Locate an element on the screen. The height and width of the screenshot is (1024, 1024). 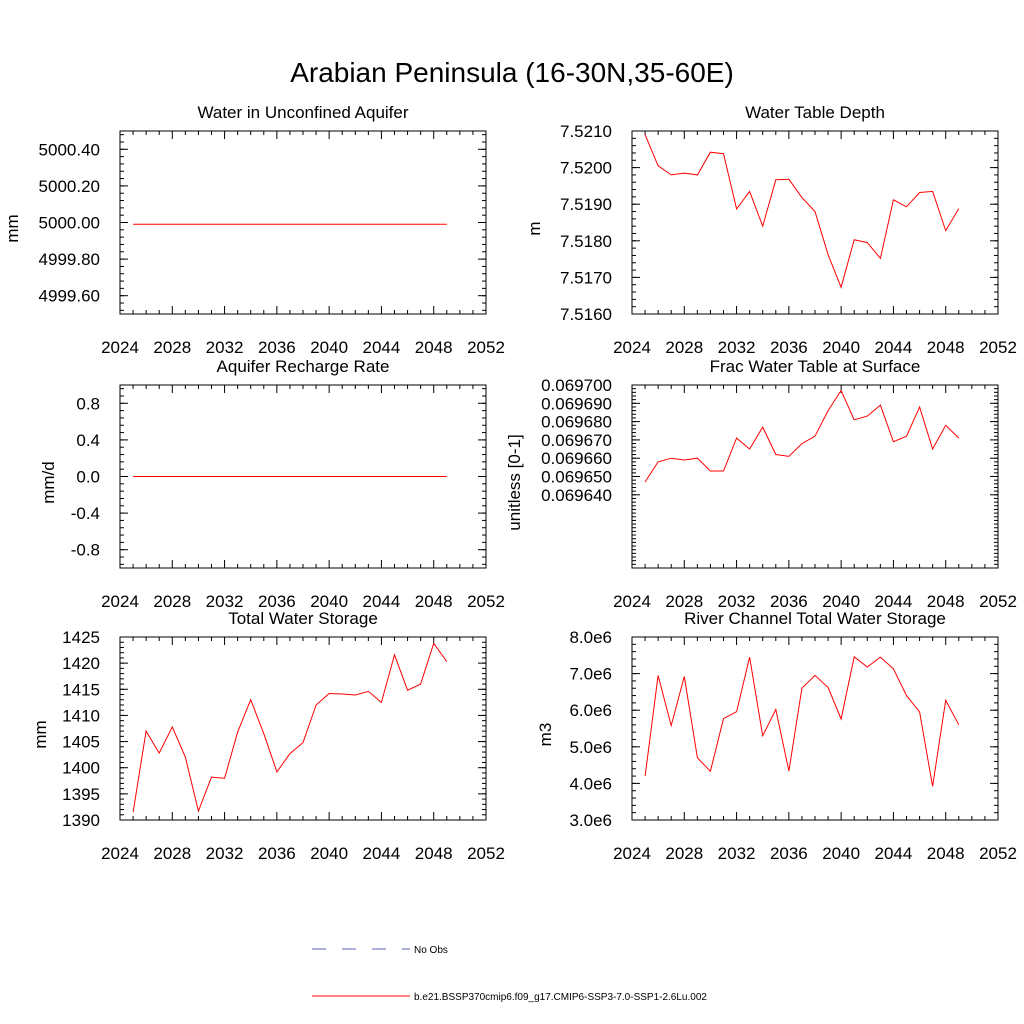
y-tick-label: 5000.00 is located at coordinates (69, 223).